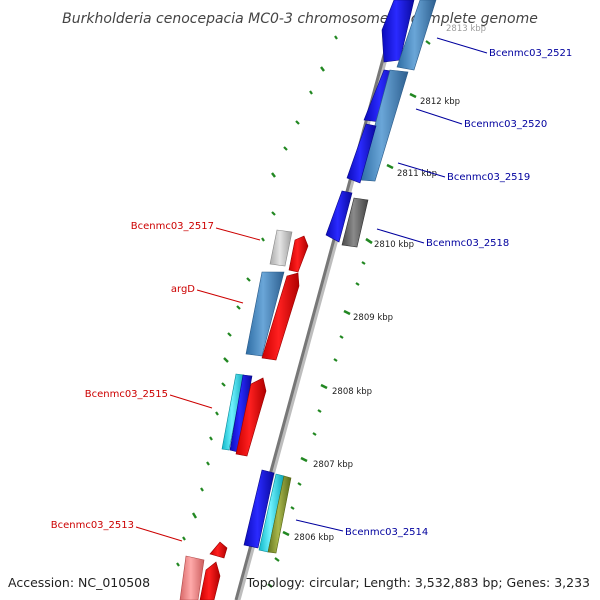 The width and height of the screenshot is (600, 600). I want to click on kbp-label: 2812 kbp, so click(440, 102).